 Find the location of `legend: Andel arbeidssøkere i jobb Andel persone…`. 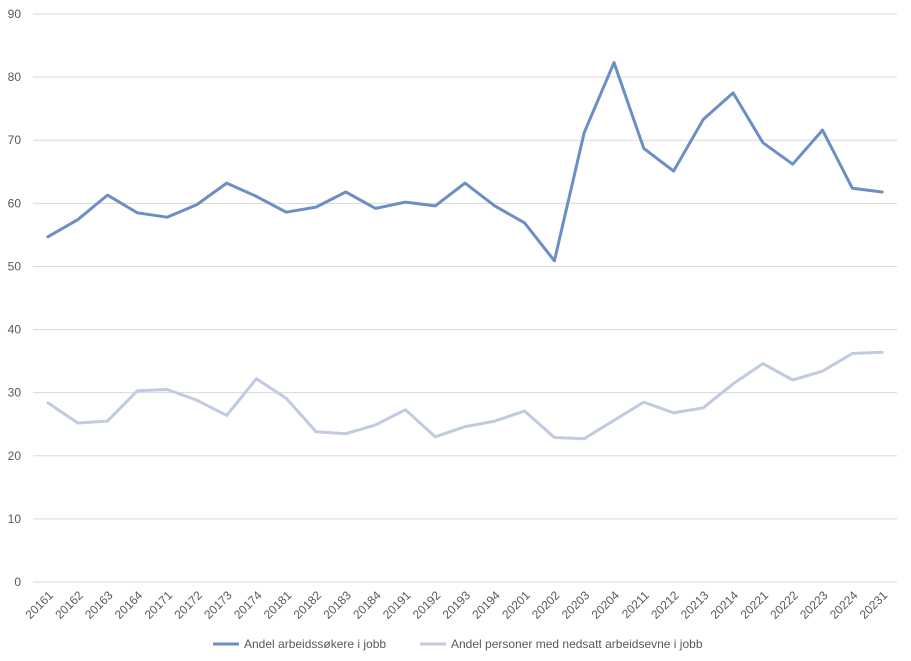

legend: Andel arbeidssøkere i jobb Andel persone… is located at coordinates (458, 644).